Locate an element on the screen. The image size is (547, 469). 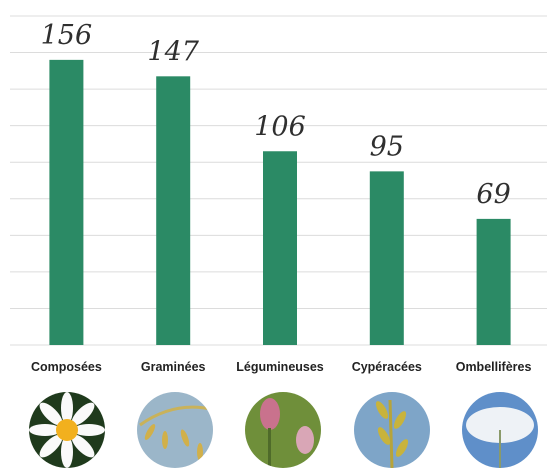
photo-grass is located at coordinates (175, 430).